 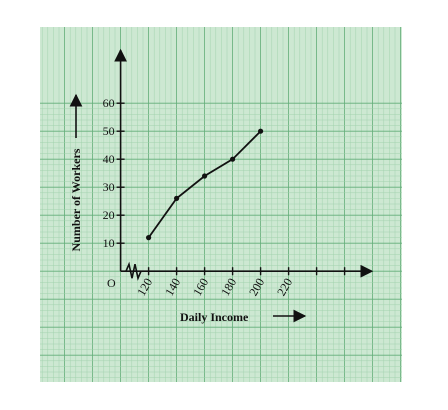 I want to click on series, so click(x=205, y=184).